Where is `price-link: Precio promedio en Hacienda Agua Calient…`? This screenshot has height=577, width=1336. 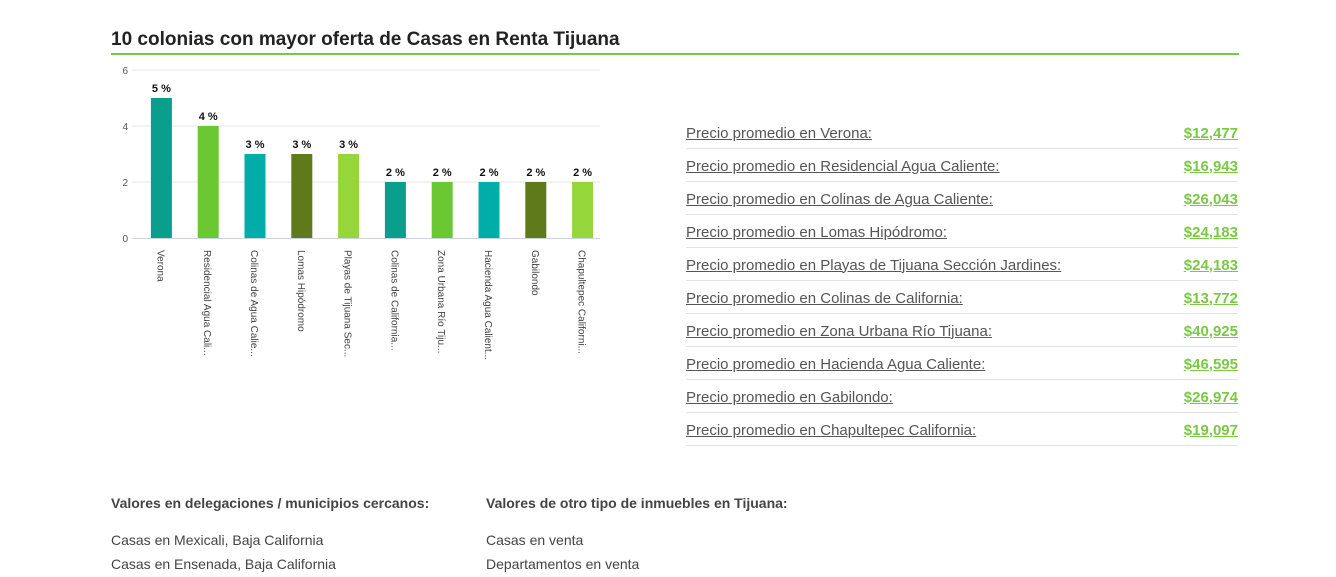 price-link: Precio promedio en Hacienda Agua Calient… is located at coordinates (836, 364).